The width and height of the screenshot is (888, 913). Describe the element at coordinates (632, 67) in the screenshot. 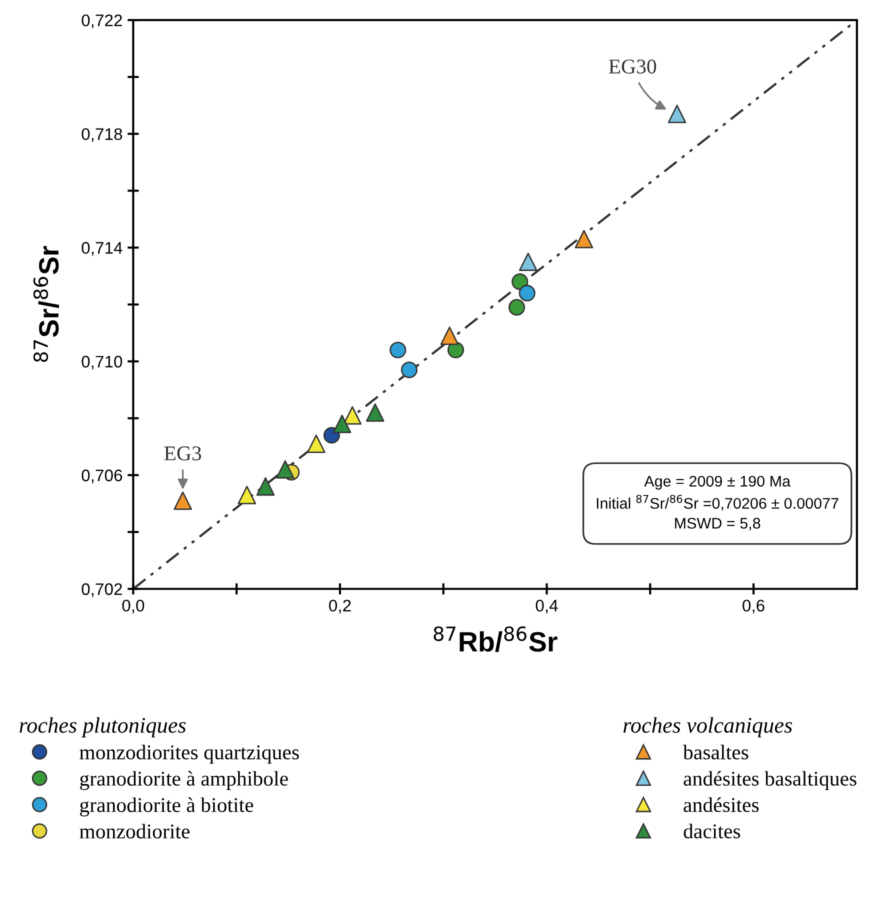

I see `annotation: EG30` at that location.